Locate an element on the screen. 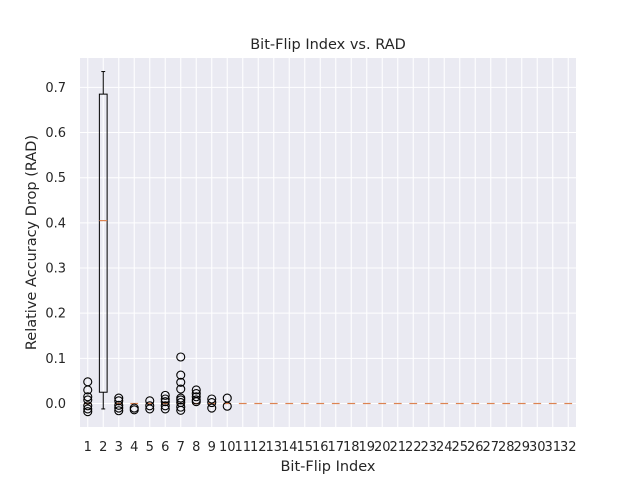 This screenshot has height=480, width=640. y-tick-label: 0.5 is located at coordinates (55, 178).